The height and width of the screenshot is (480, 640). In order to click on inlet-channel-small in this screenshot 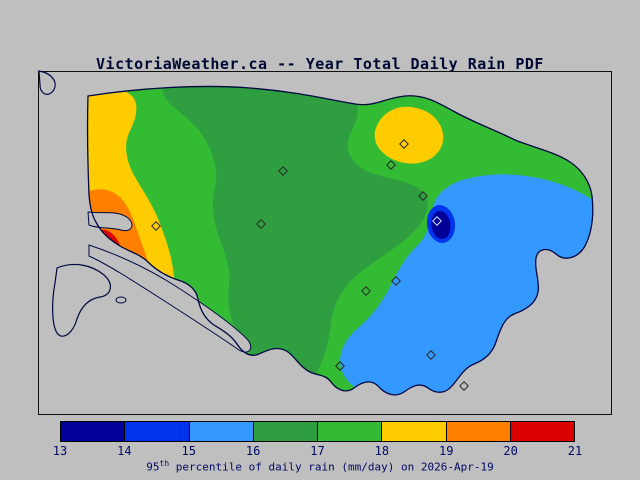, I will do `click(110, 221)`.